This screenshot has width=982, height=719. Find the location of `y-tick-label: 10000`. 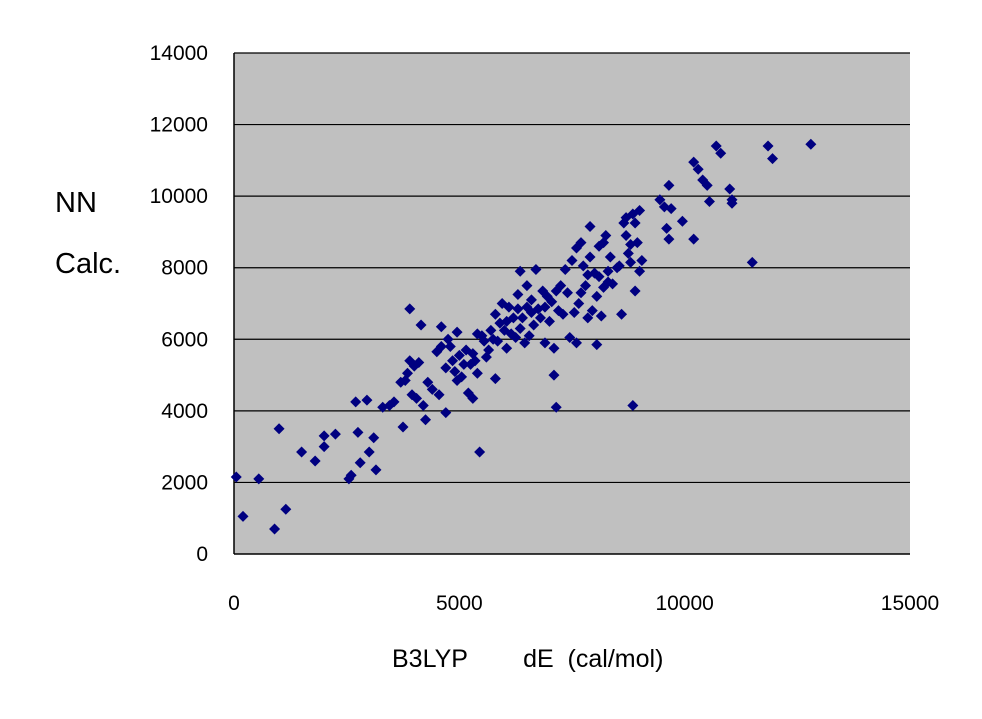

y-tick-label: 10000 is located at coordinates (179, 196).